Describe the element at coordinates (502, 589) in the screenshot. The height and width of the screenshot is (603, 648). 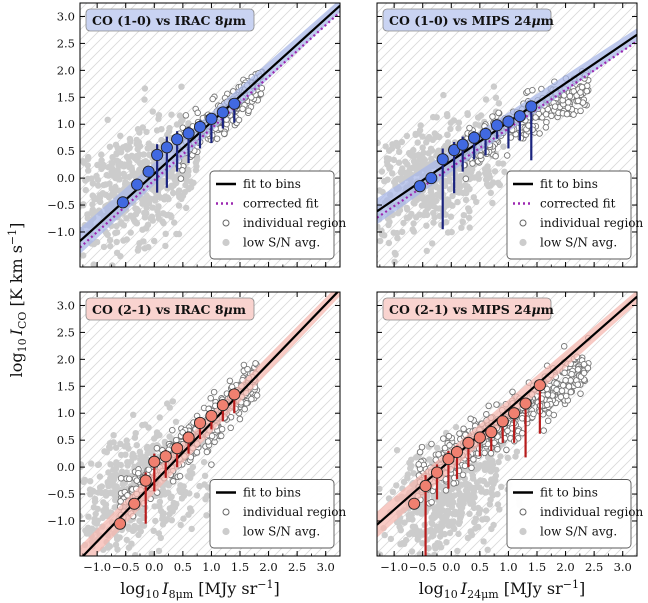
I see `x-axis-title-right: log10 I24μm [MJy sr−1]` at that location.